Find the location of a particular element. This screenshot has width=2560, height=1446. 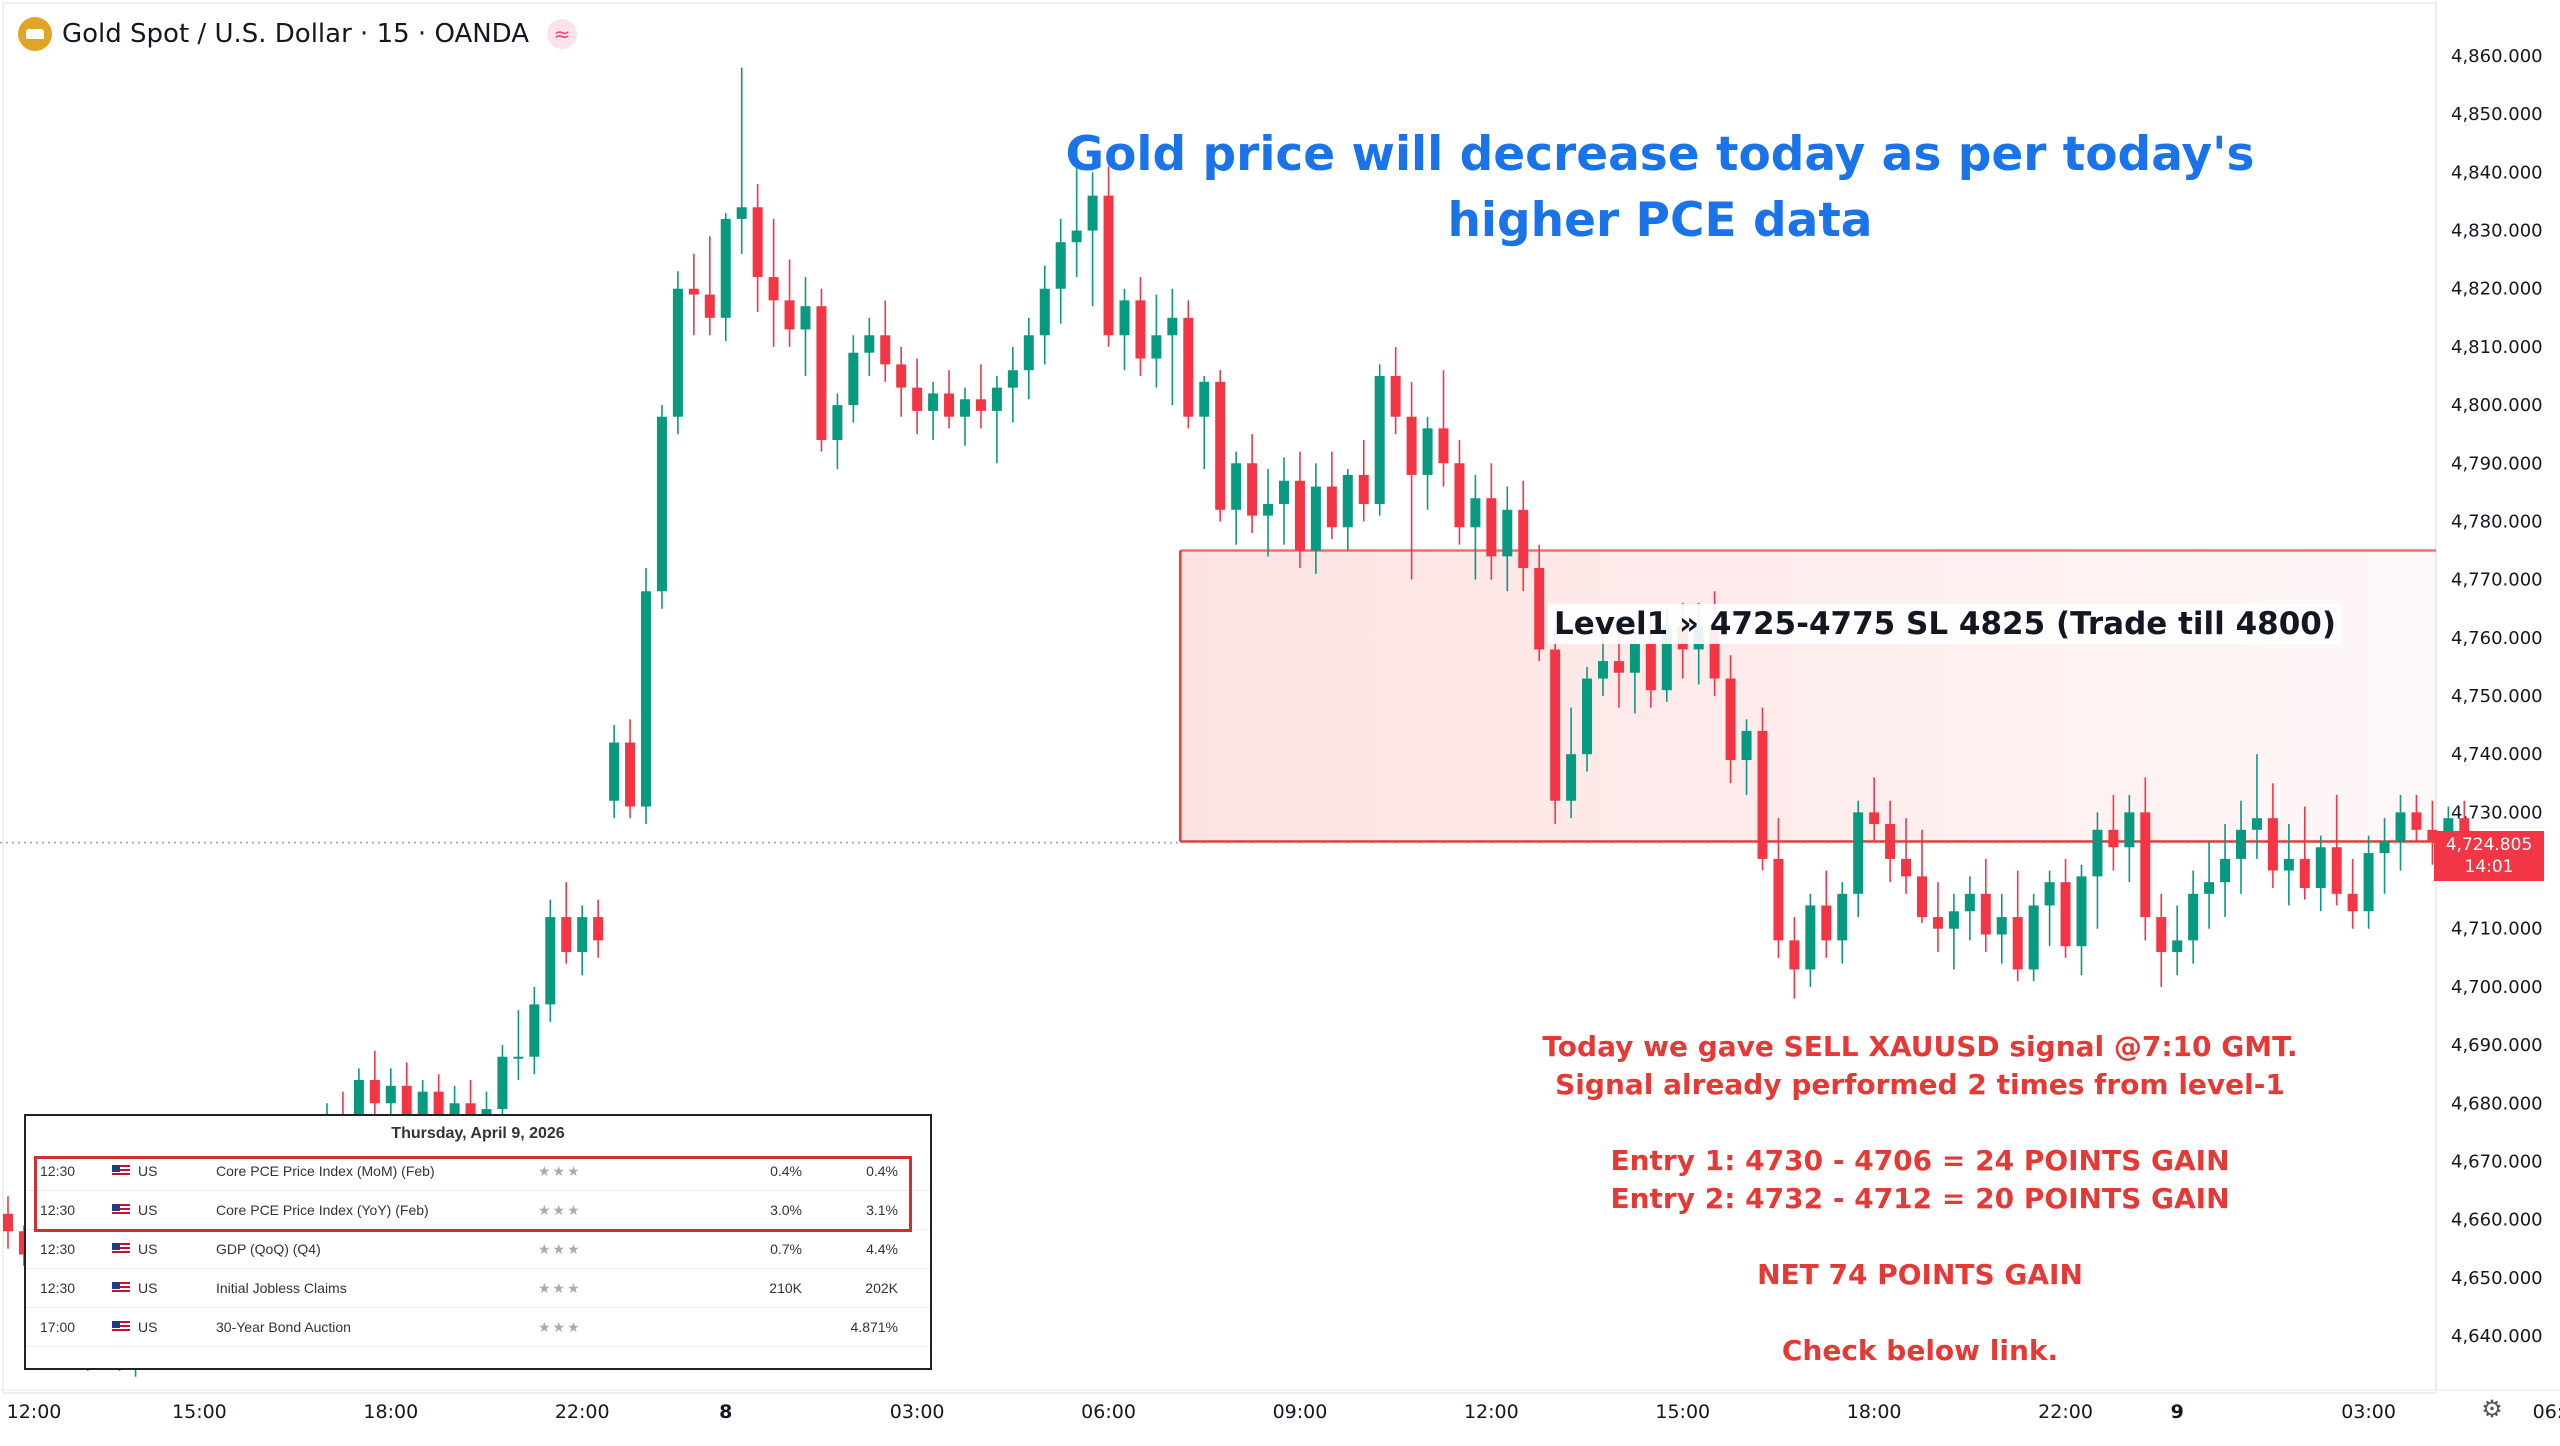

gear-icon: ⚙ is located at coordinates (2492, 1409).